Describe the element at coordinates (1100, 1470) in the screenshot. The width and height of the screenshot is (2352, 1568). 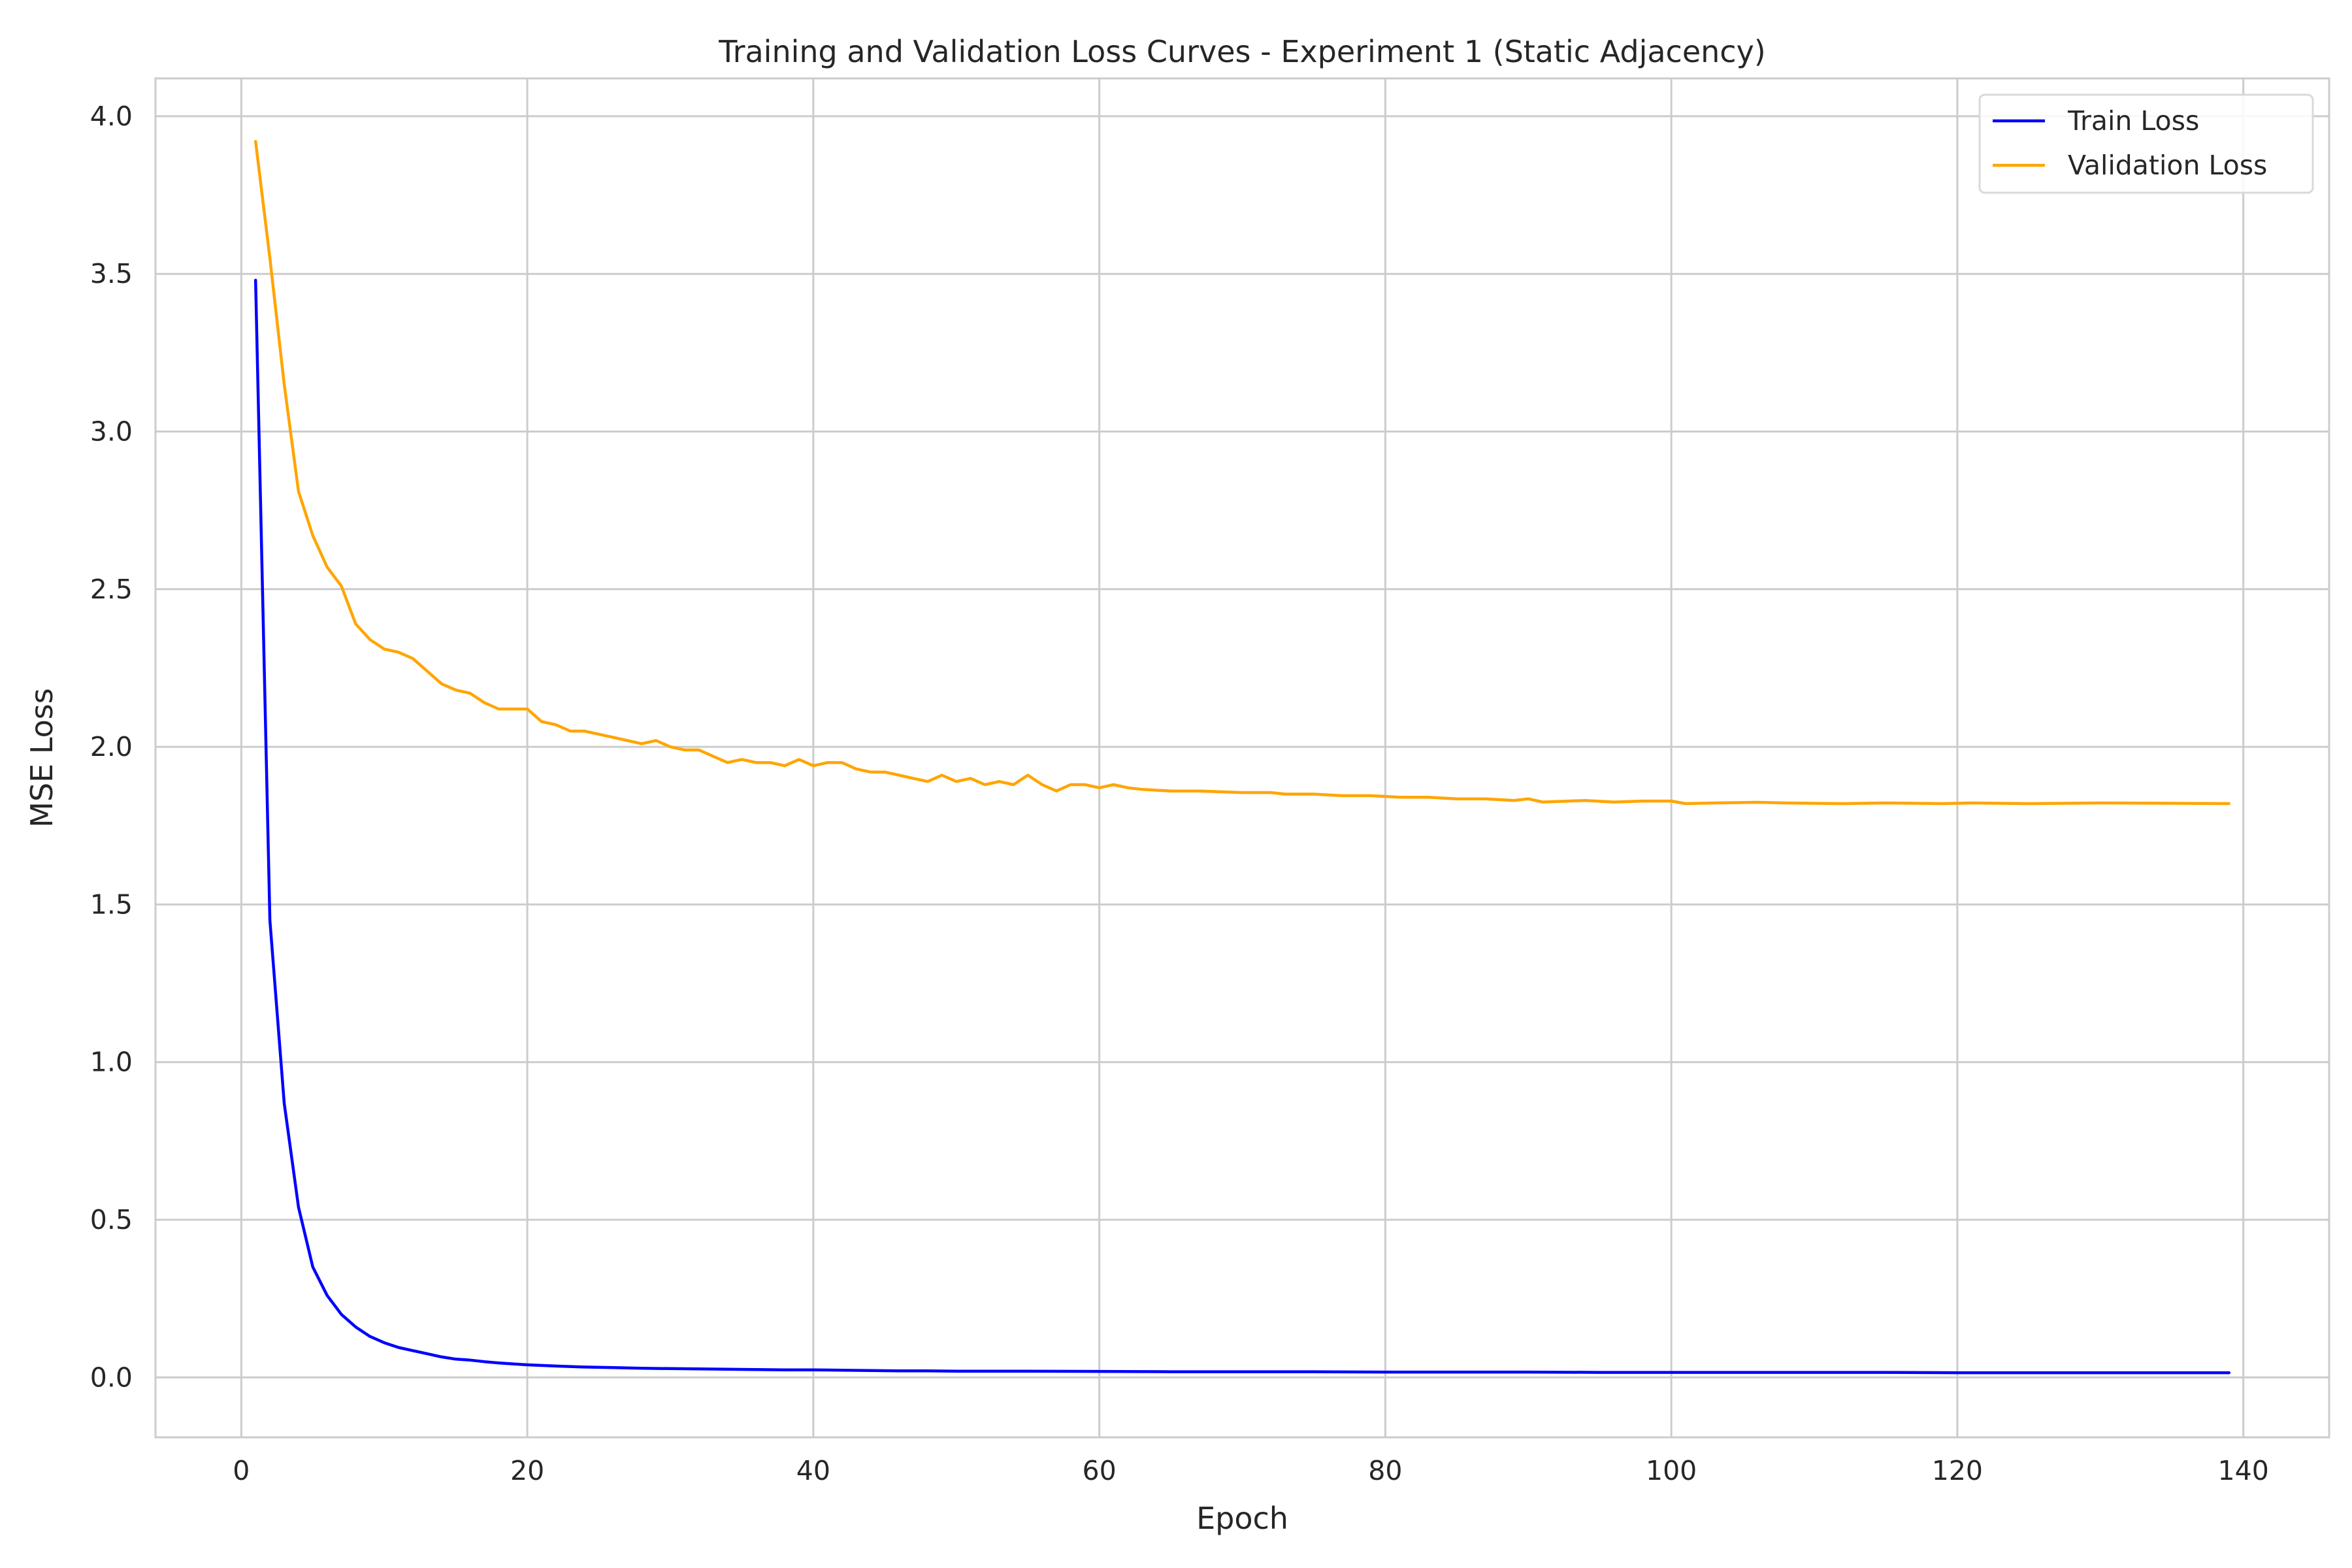
I see `x-tick-label: 60` at that location.